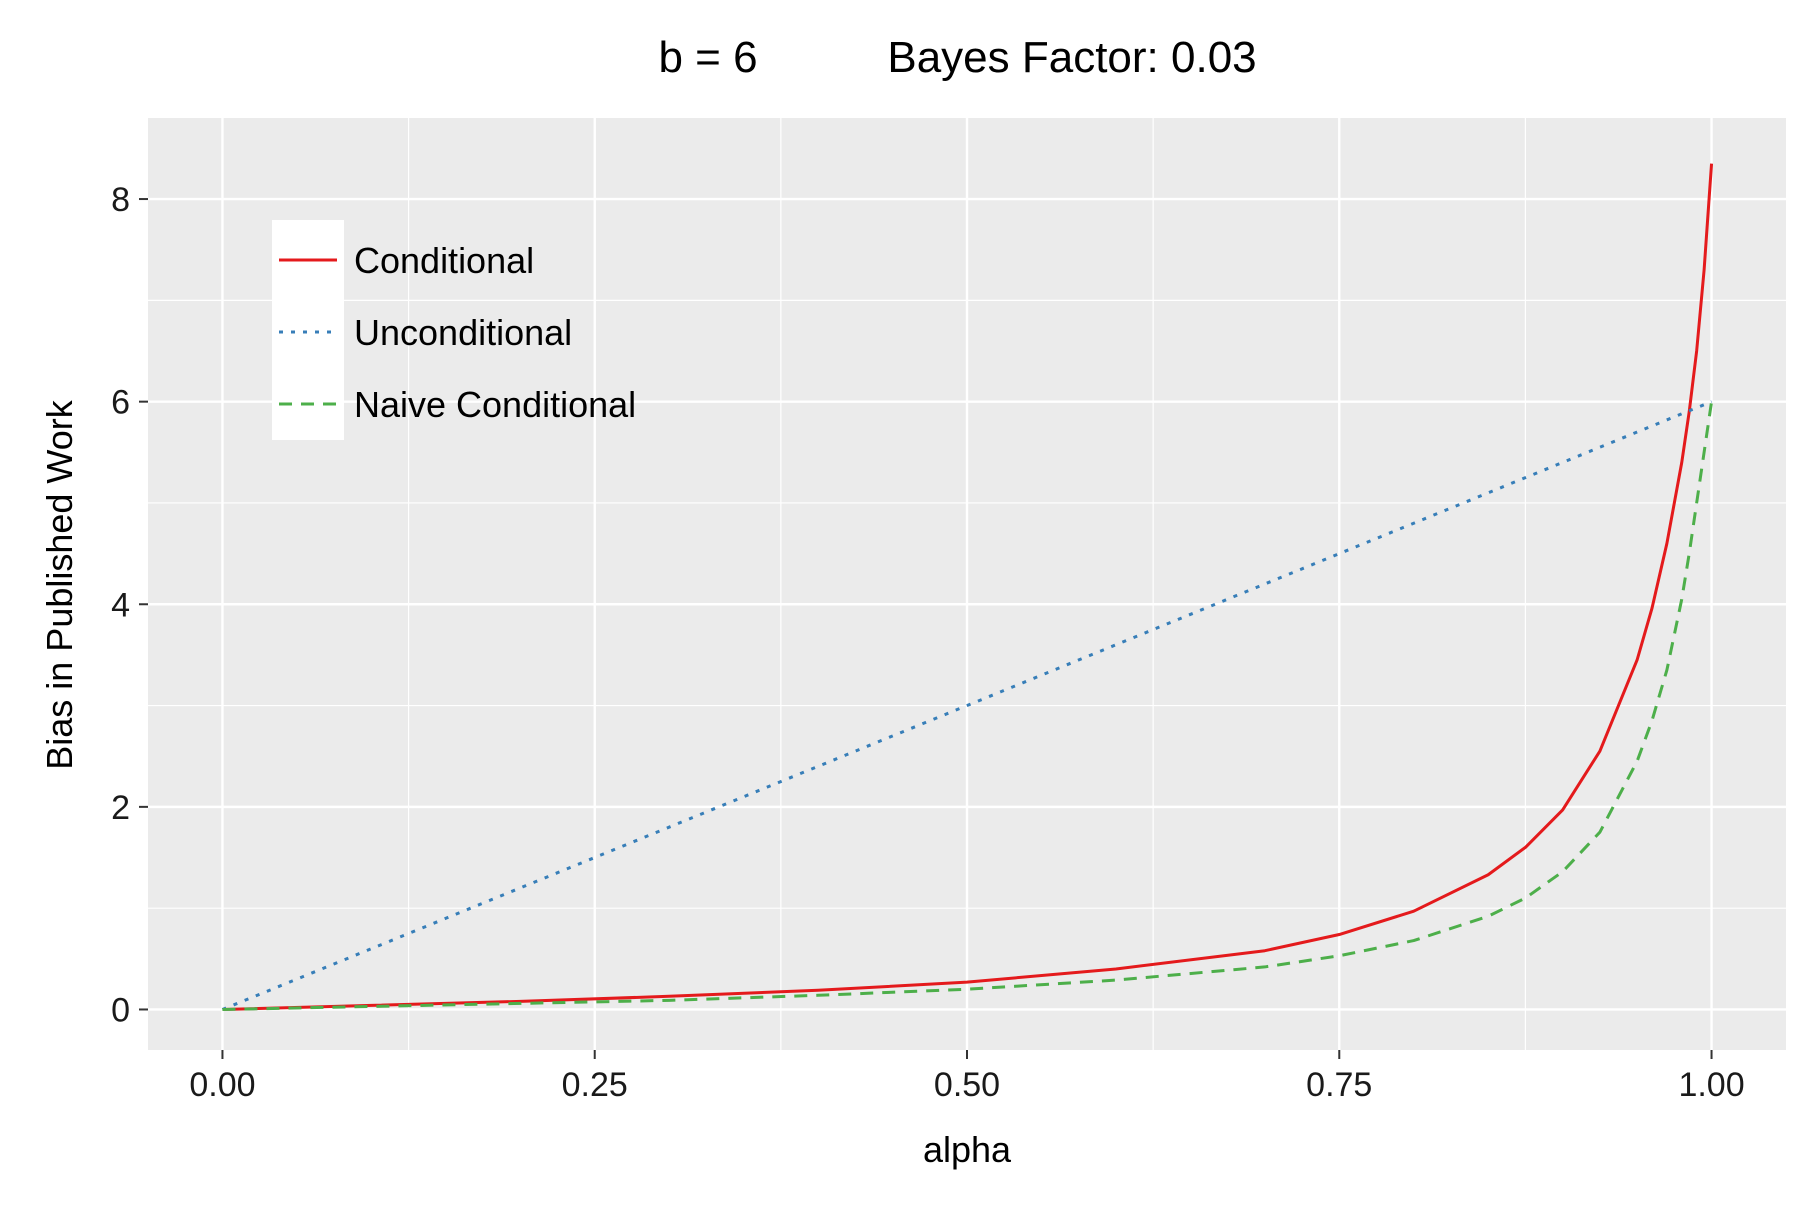  Describe the element at coordinates (59, 584) in the screenshot. I see `y-axis-title: Bias in Published Work` at that location.